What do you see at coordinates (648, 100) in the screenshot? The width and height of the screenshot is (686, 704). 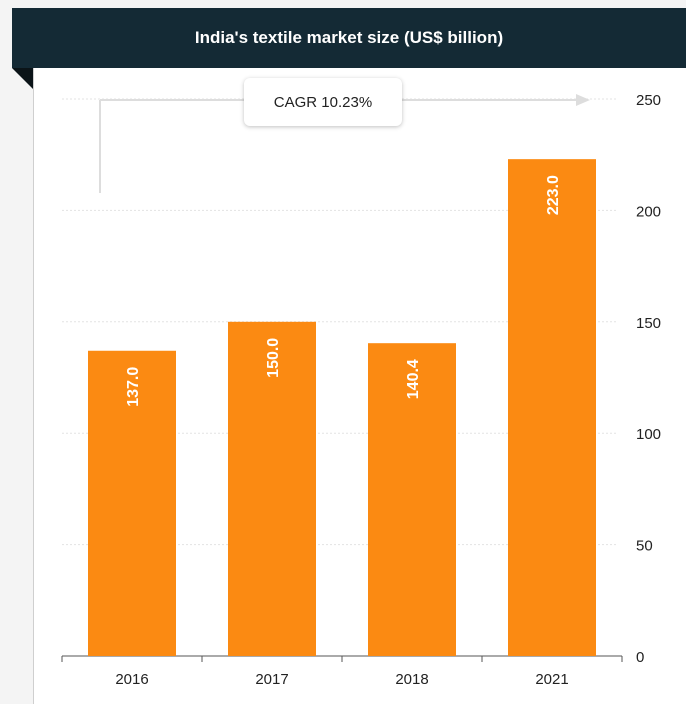 I see `y-tick-label: 250` at bounding box center [648, 100].